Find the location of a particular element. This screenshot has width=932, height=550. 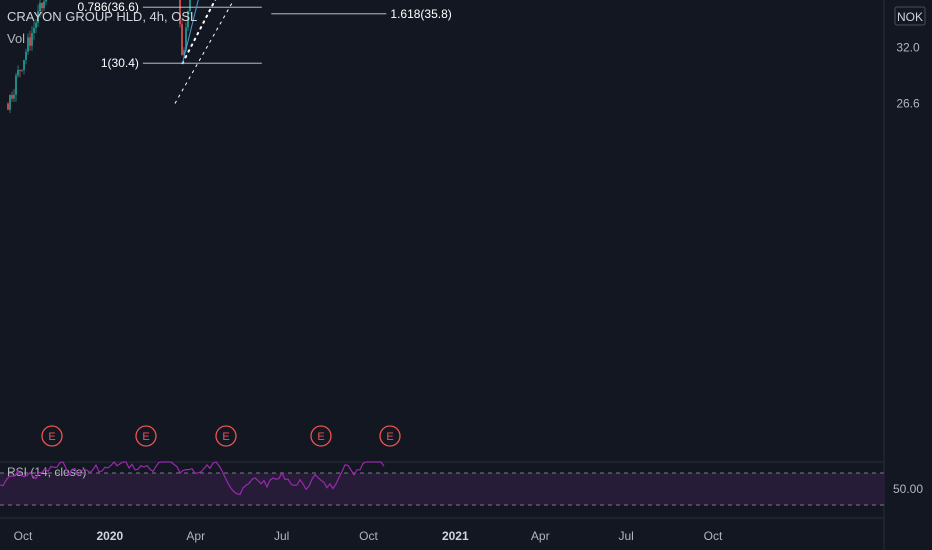

time-tick-label: 2021 is located at coordinates (455, 536).